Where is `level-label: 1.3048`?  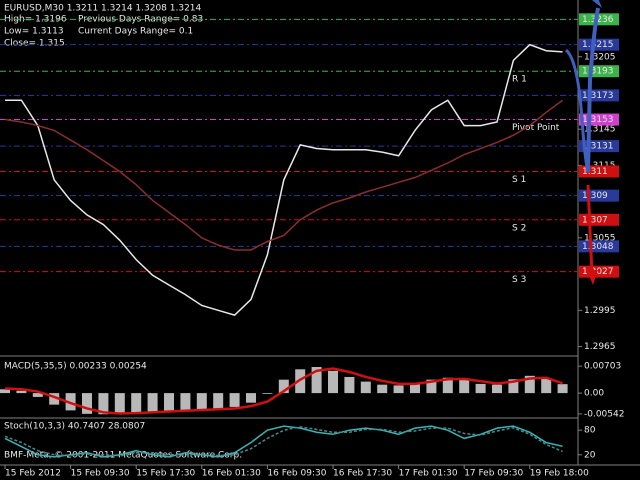 level-label: 1.3048 is located at coordinates (598, 247).